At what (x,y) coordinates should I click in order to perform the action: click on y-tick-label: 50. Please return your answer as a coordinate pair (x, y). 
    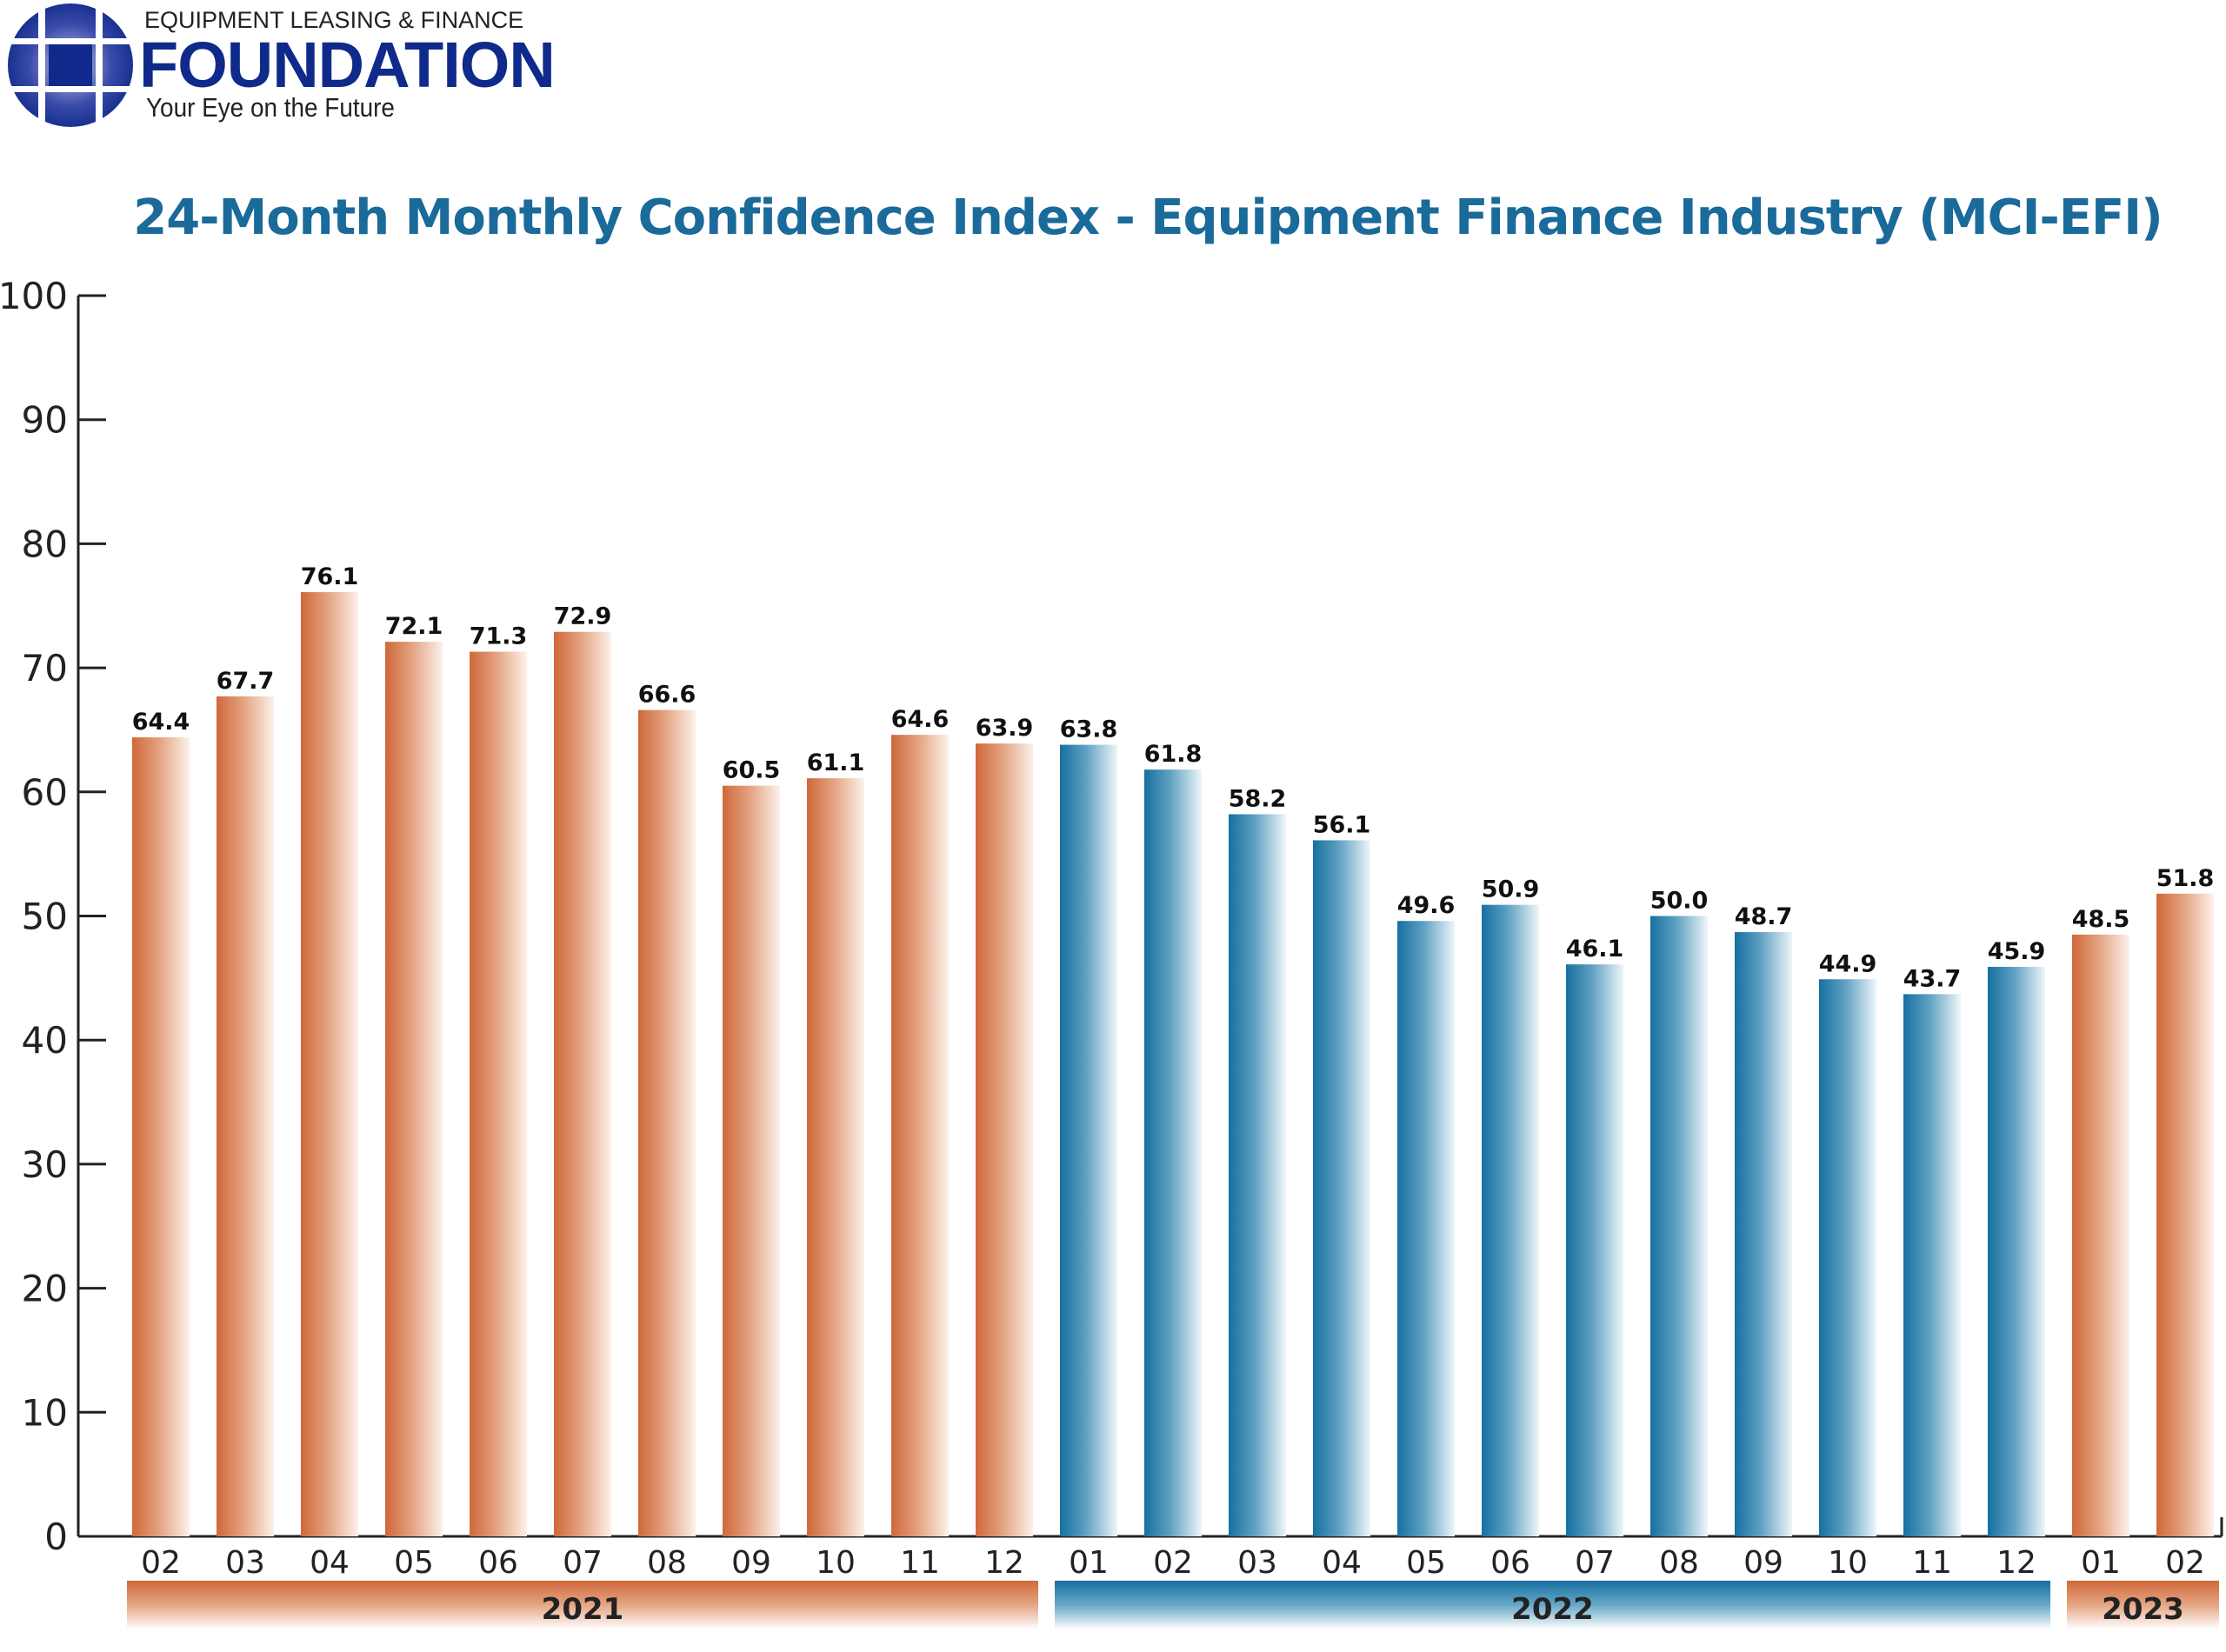
    Looking at the image, I should click on (45, 917).